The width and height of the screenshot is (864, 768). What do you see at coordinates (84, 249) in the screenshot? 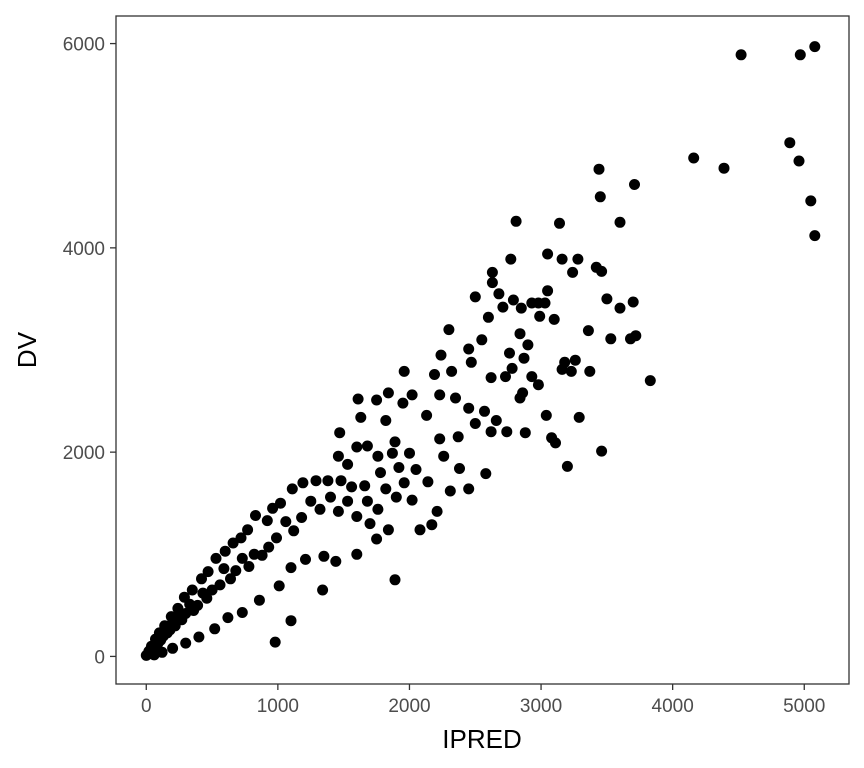
I see `y-tick-label: 4000` at bounding box center [84, 249].